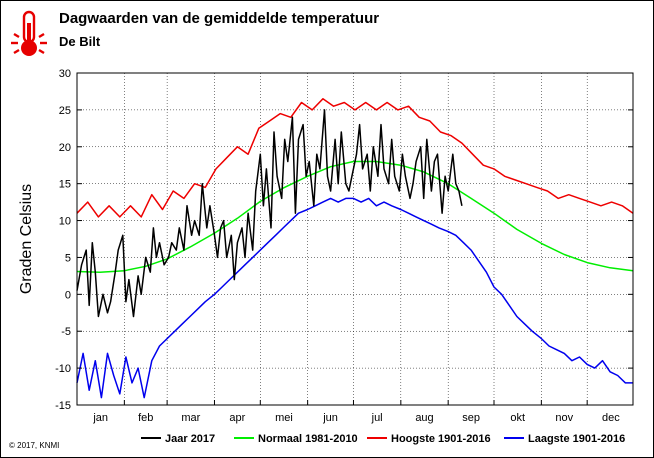 This screenshot has height=458, width=654. Describe the element at coordinates (65, 222) in the screenshot. I see `y-tick-label: 10` at that location.